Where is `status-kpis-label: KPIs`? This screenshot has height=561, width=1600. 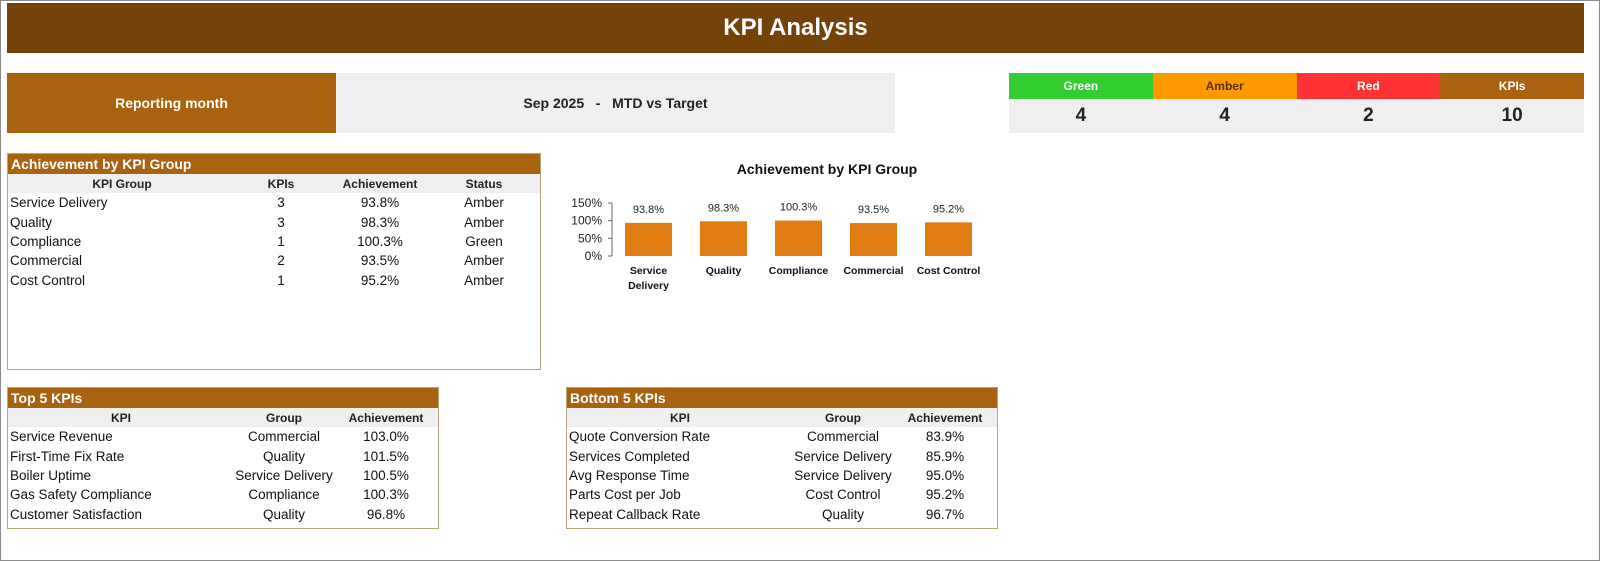
status-kpis-label: KPIs is located at coordinates (1512, 86).